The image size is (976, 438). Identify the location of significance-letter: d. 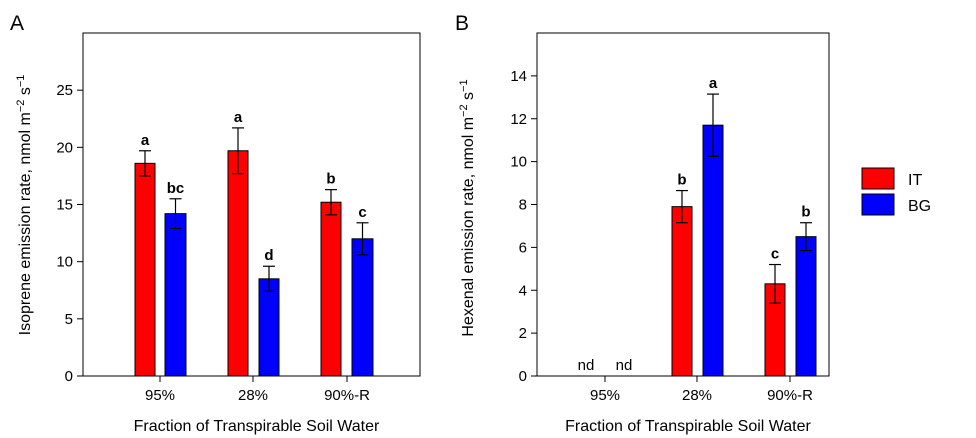
(268, 255).